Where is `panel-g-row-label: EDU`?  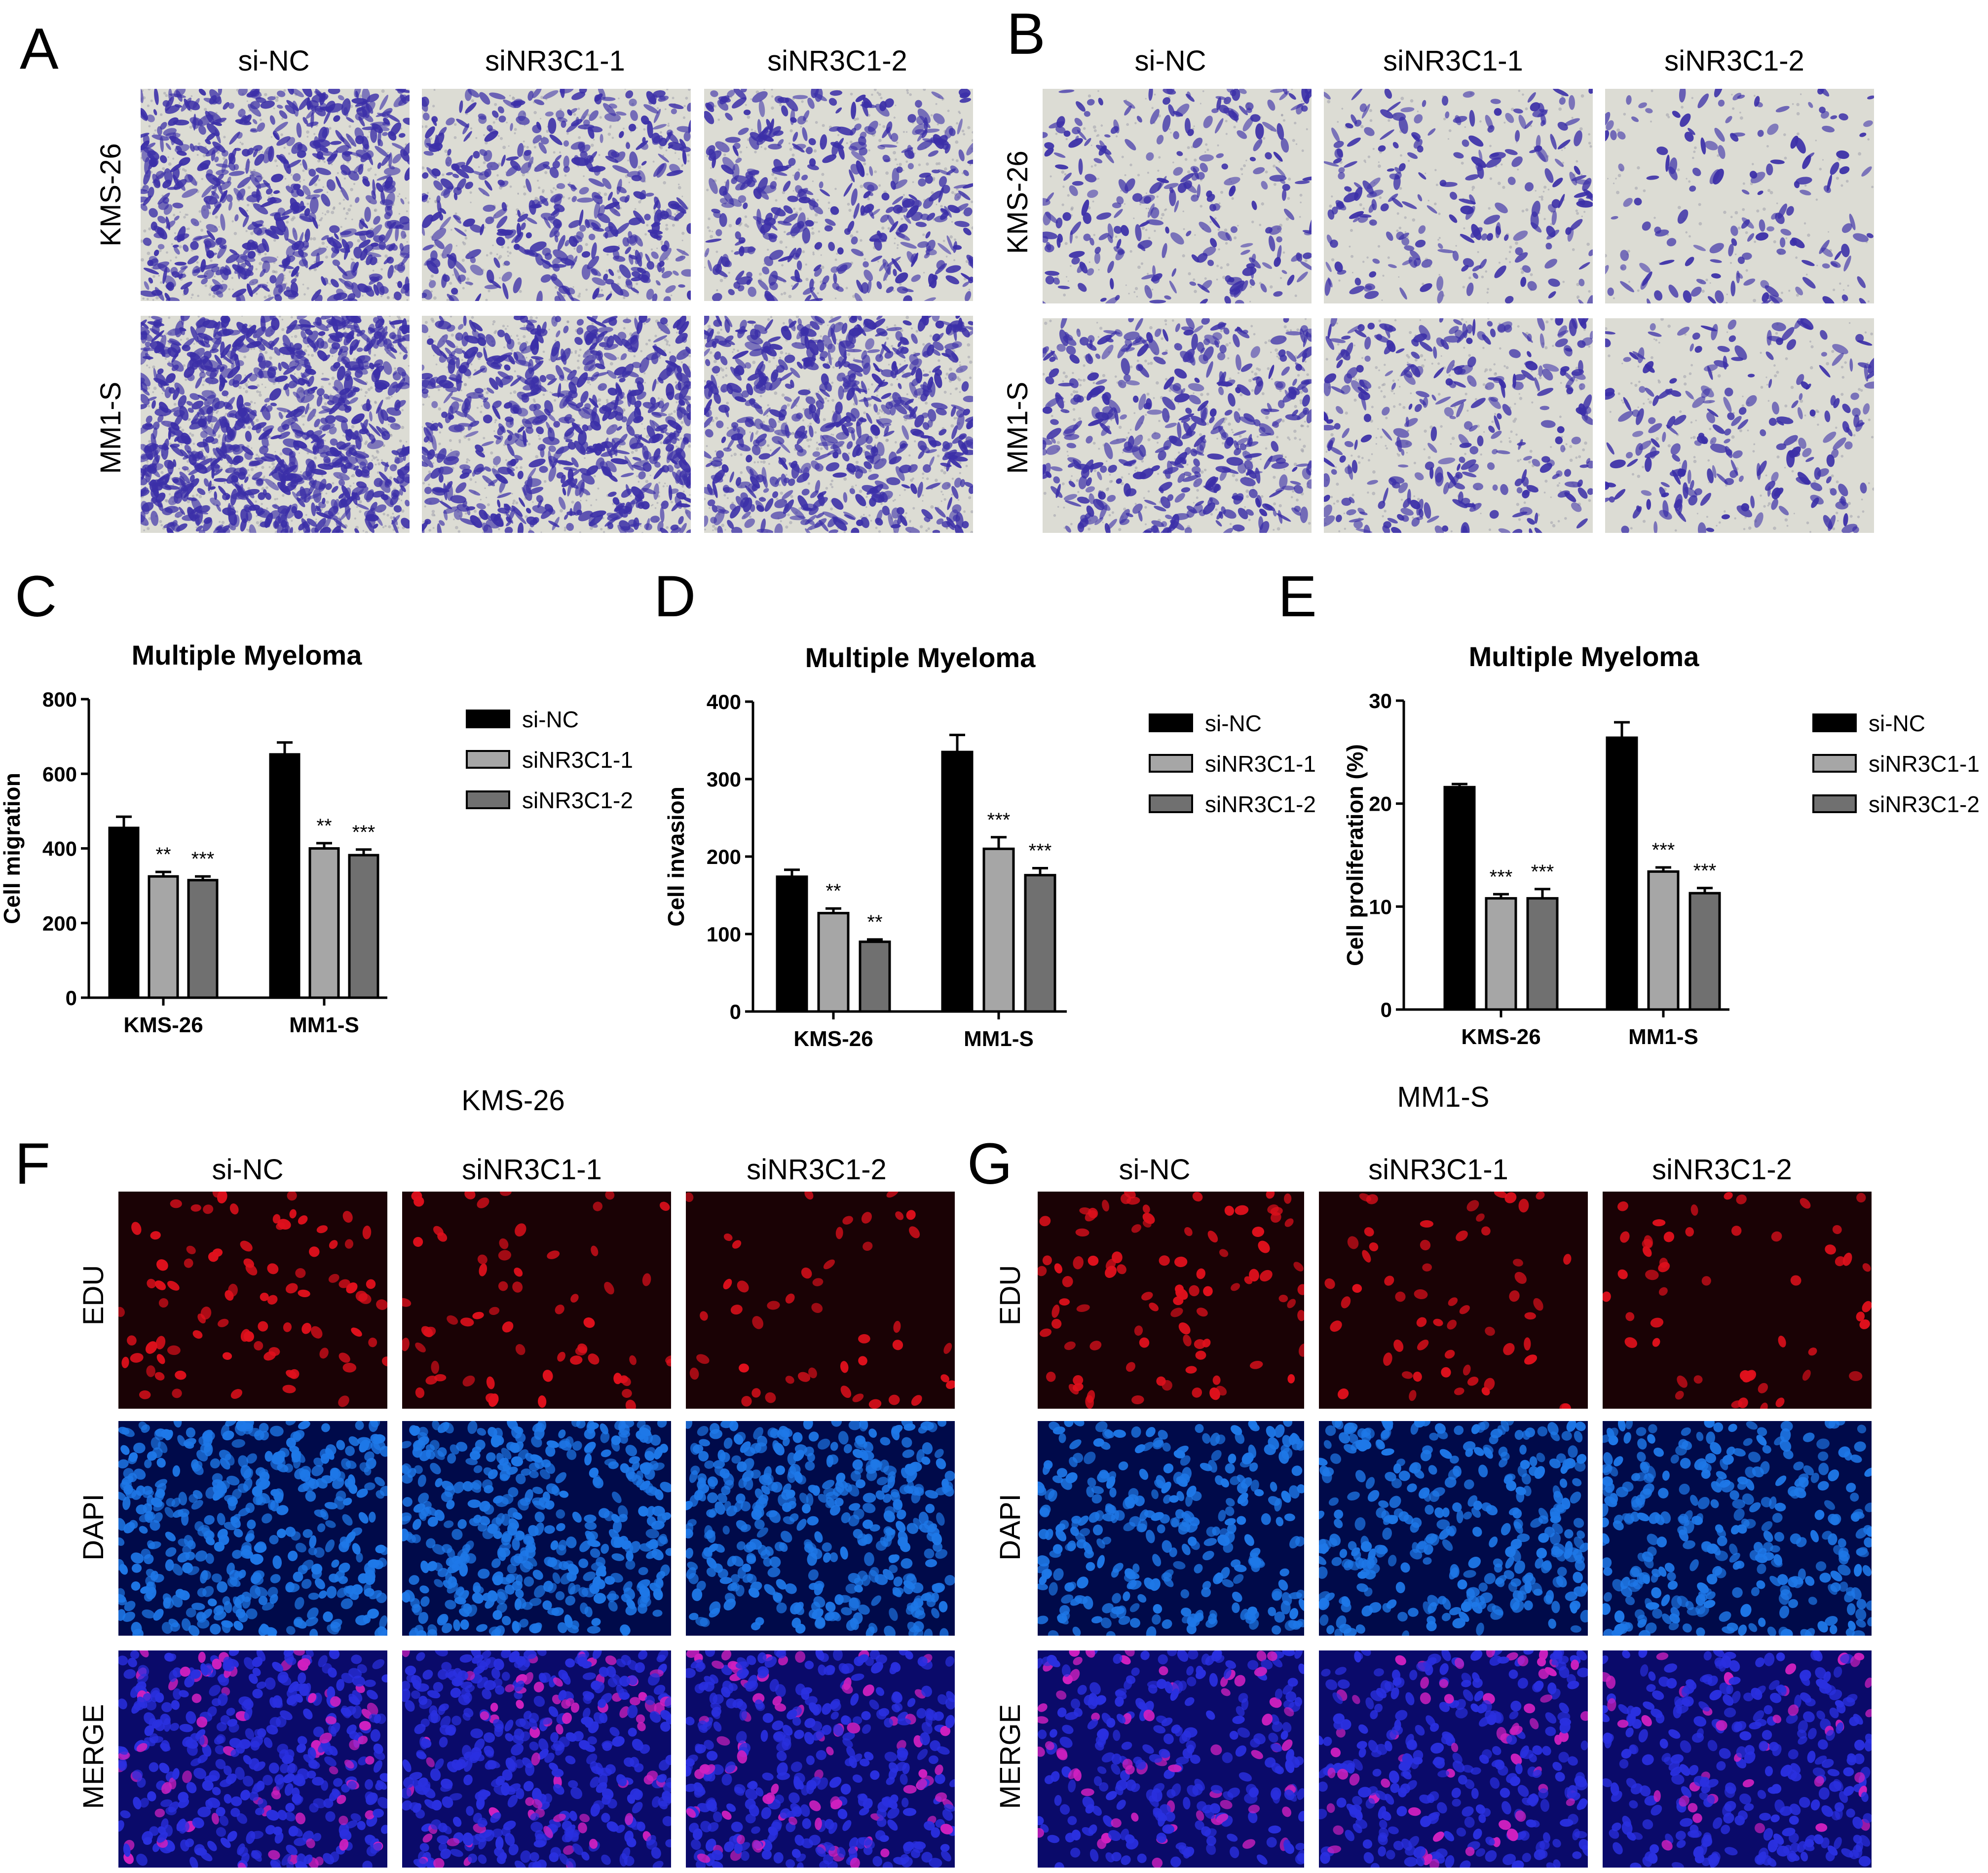 panel-g-row-label: EDU is located at coordinates (1010, 1296).